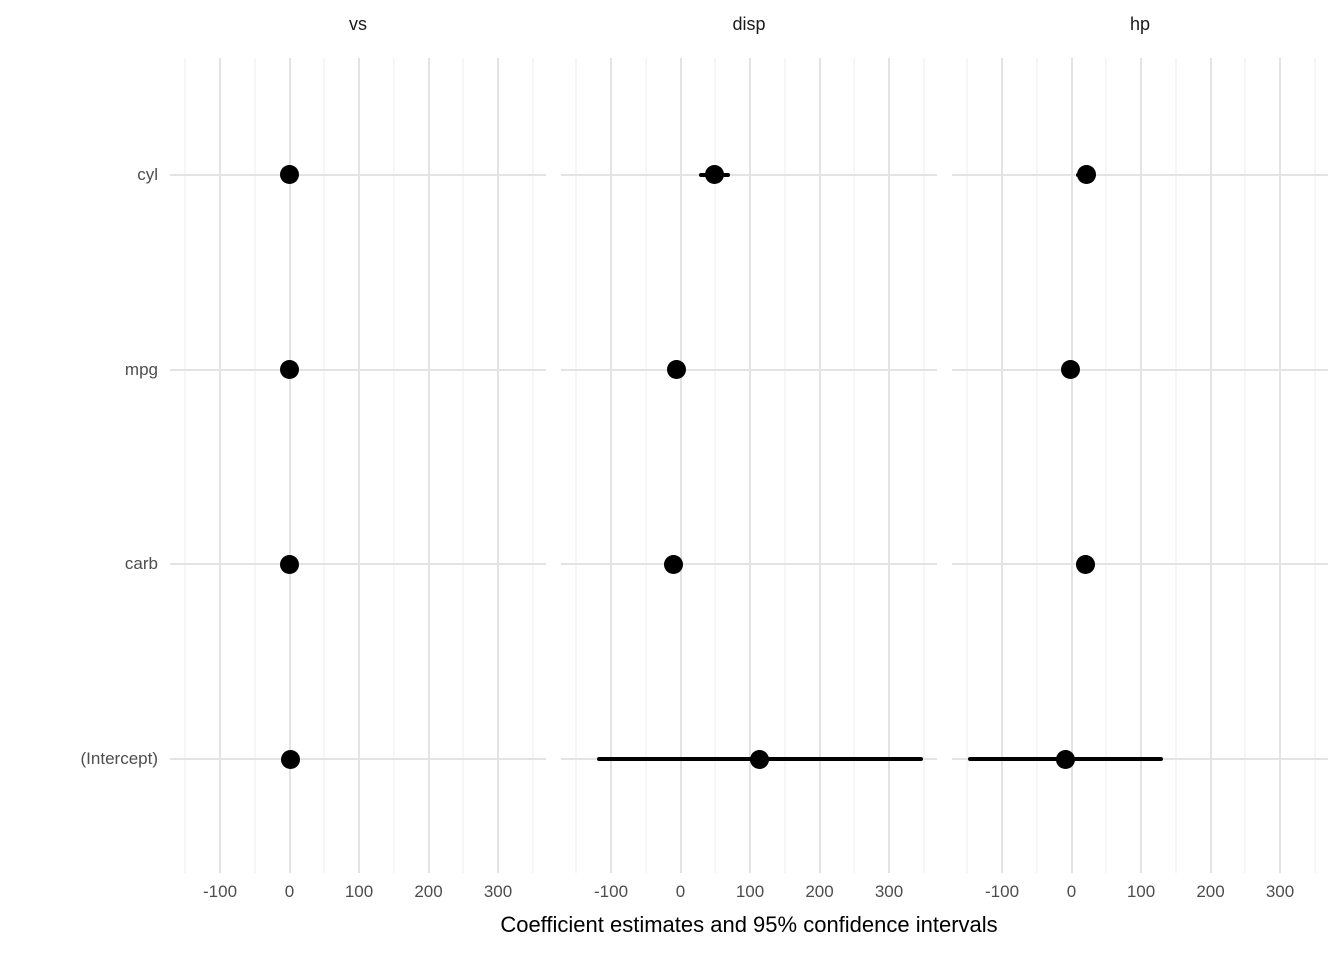 This screenshot has width=1344, height=960. Describe the element at coordinates (1140, 24) in the screenshot. I see `facet-strip-label-hp: hp` at that location.